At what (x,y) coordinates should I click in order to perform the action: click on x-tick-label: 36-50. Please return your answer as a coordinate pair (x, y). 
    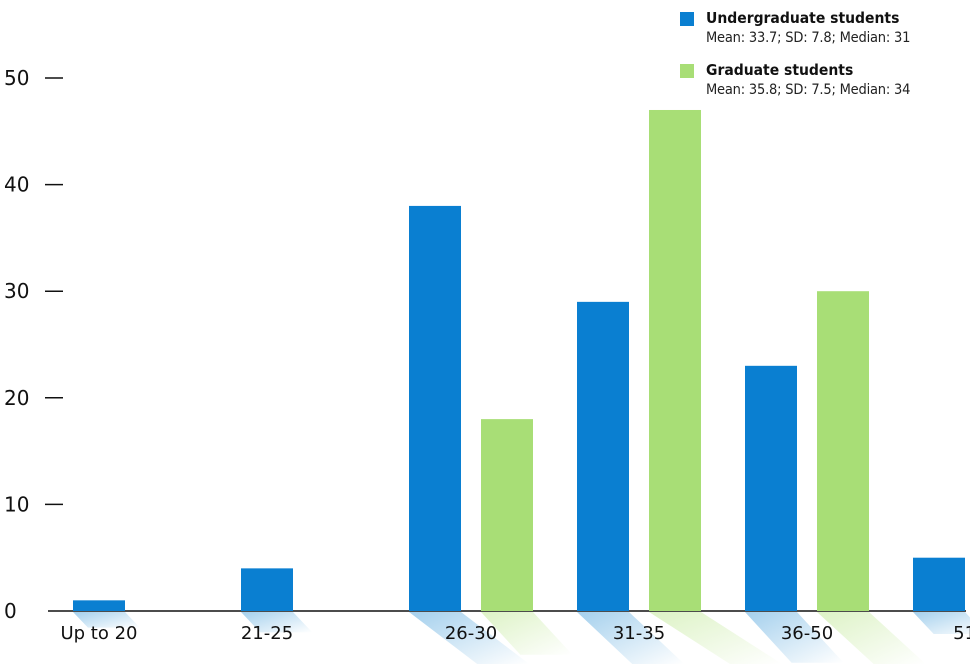
    Looking at the image, I should click on (807, 633).